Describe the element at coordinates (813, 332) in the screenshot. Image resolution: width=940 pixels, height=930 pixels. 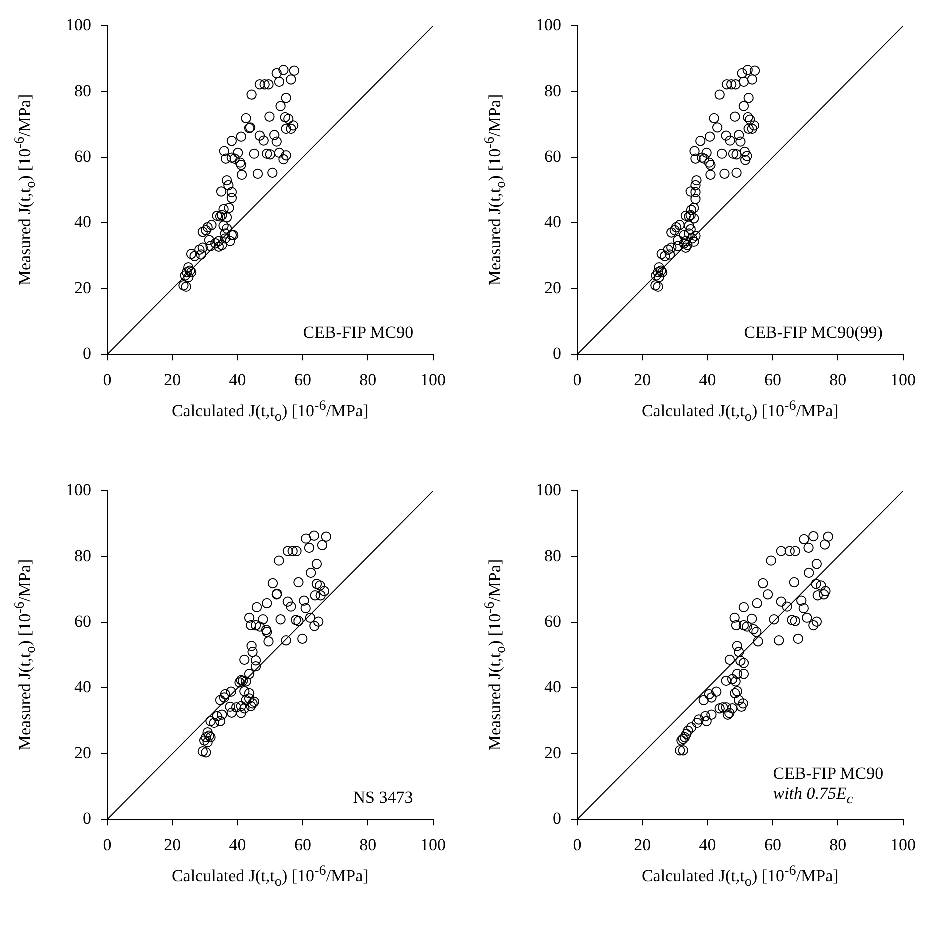
I see `annotation: CEB-FIP MC90(99)` at that location.